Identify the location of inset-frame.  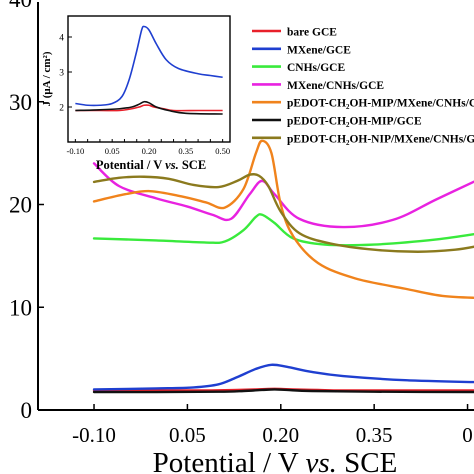
(149, 79).